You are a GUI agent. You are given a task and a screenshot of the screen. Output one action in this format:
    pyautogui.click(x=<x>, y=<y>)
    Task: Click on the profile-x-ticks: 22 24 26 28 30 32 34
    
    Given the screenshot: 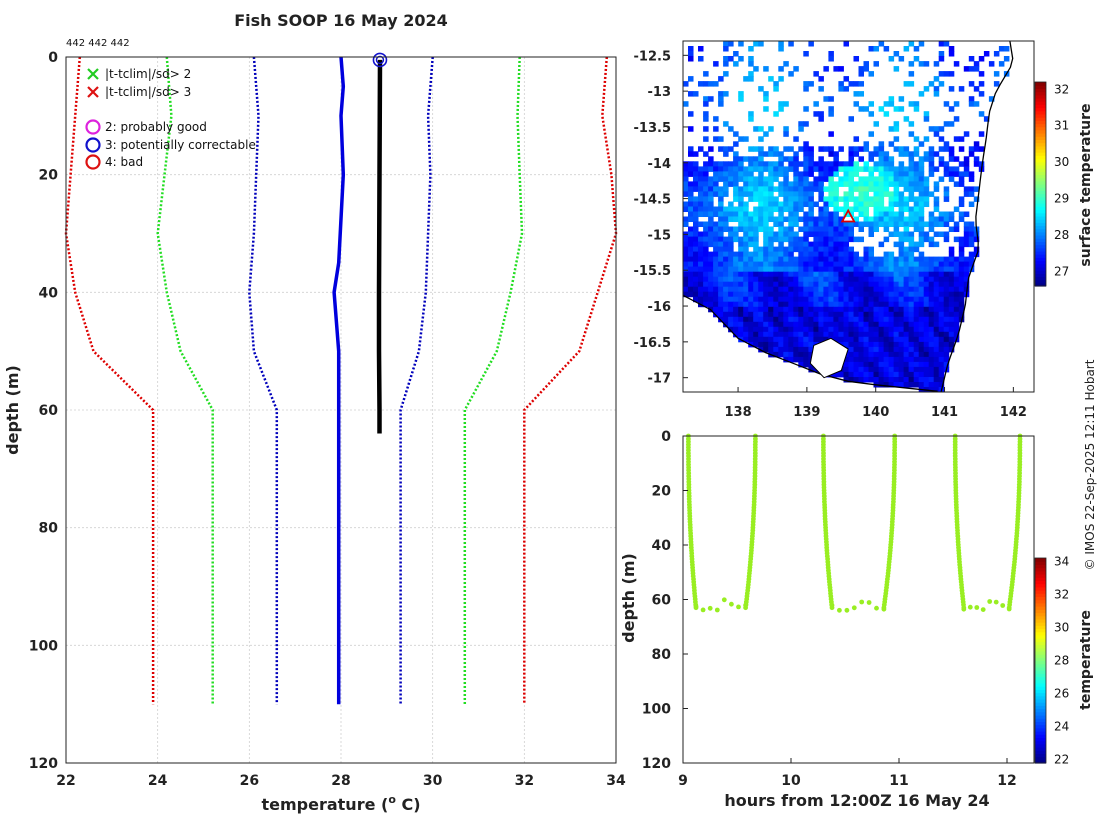 What is the action you would take?
    pyautogui.click(x=341, y=781)
    